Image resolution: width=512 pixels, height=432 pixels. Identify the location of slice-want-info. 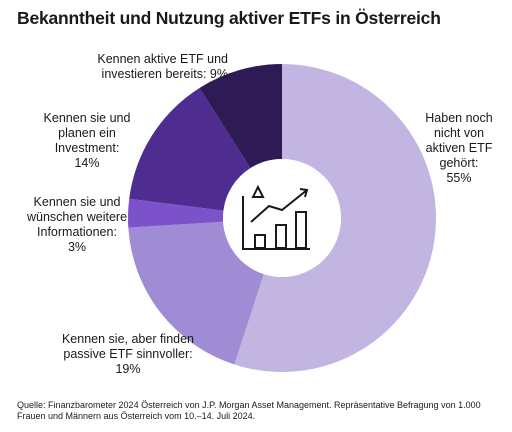
(175, 213).